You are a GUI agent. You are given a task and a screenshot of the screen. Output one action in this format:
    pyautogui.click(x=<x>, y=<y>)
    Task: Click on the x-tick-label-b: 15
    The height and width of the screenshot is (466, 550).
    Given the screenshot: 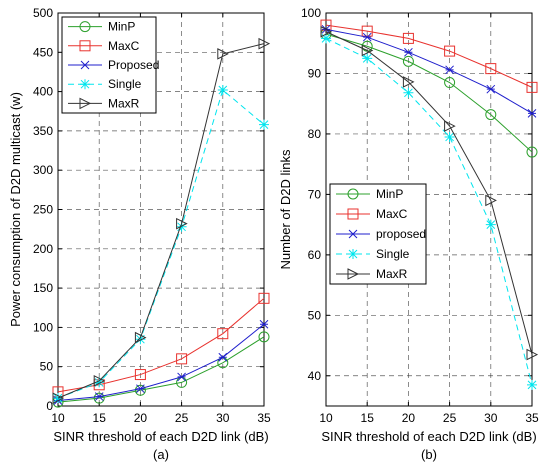 What is the action you would take?
    pyautogui.click(x=368, y=418)
    